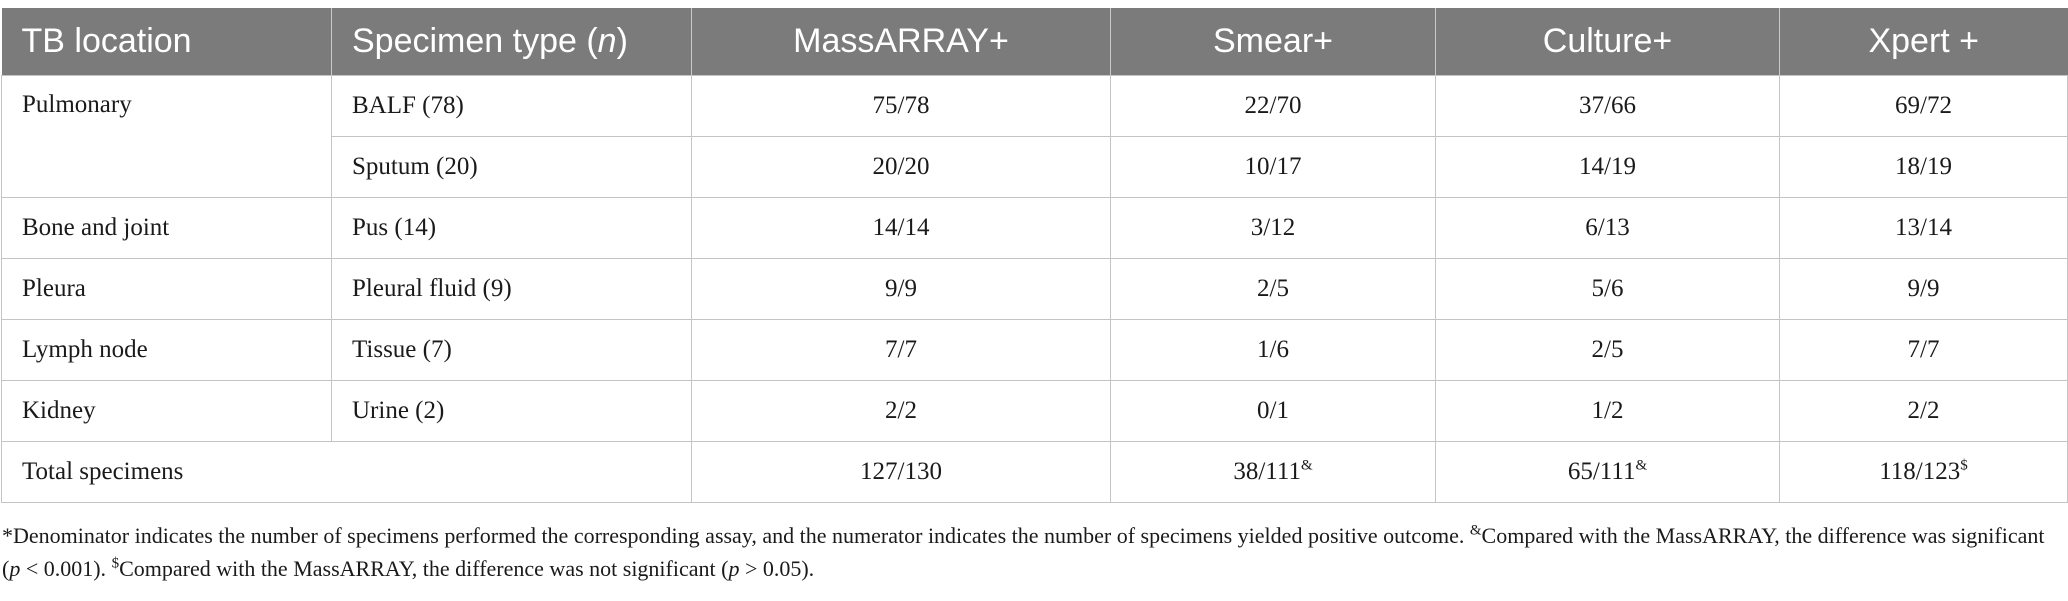 The width and height of the screenshot is (2068, 601). I want to click on cell-total-xpert: 118/123$, so click(1923, 472).